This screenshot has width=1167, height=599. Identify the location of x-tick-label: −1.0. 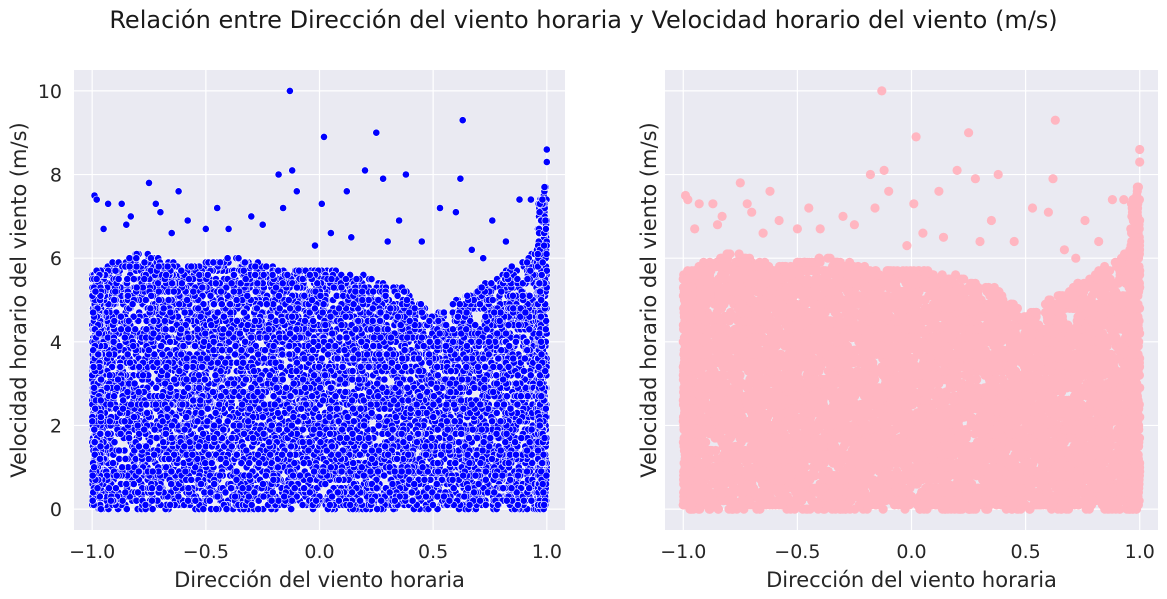
(92, 552).